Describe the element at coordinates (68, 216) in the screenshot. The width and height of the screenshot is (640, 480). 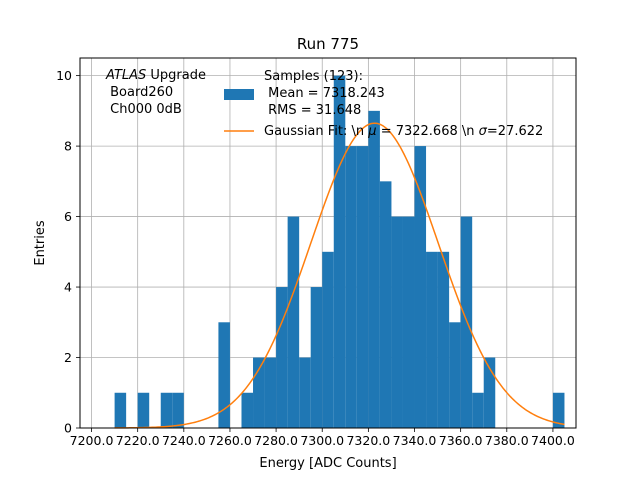
I see `y-tick-label: 6` at that location.